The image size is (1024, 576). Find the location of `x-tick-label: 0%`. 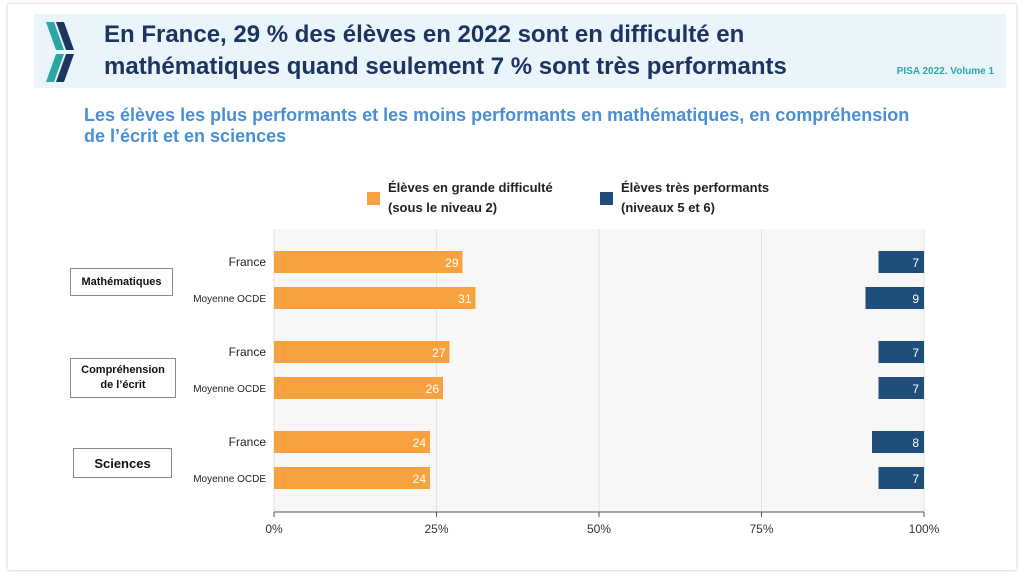

x-tick-label: 0% is located at coordinates (274, 529).